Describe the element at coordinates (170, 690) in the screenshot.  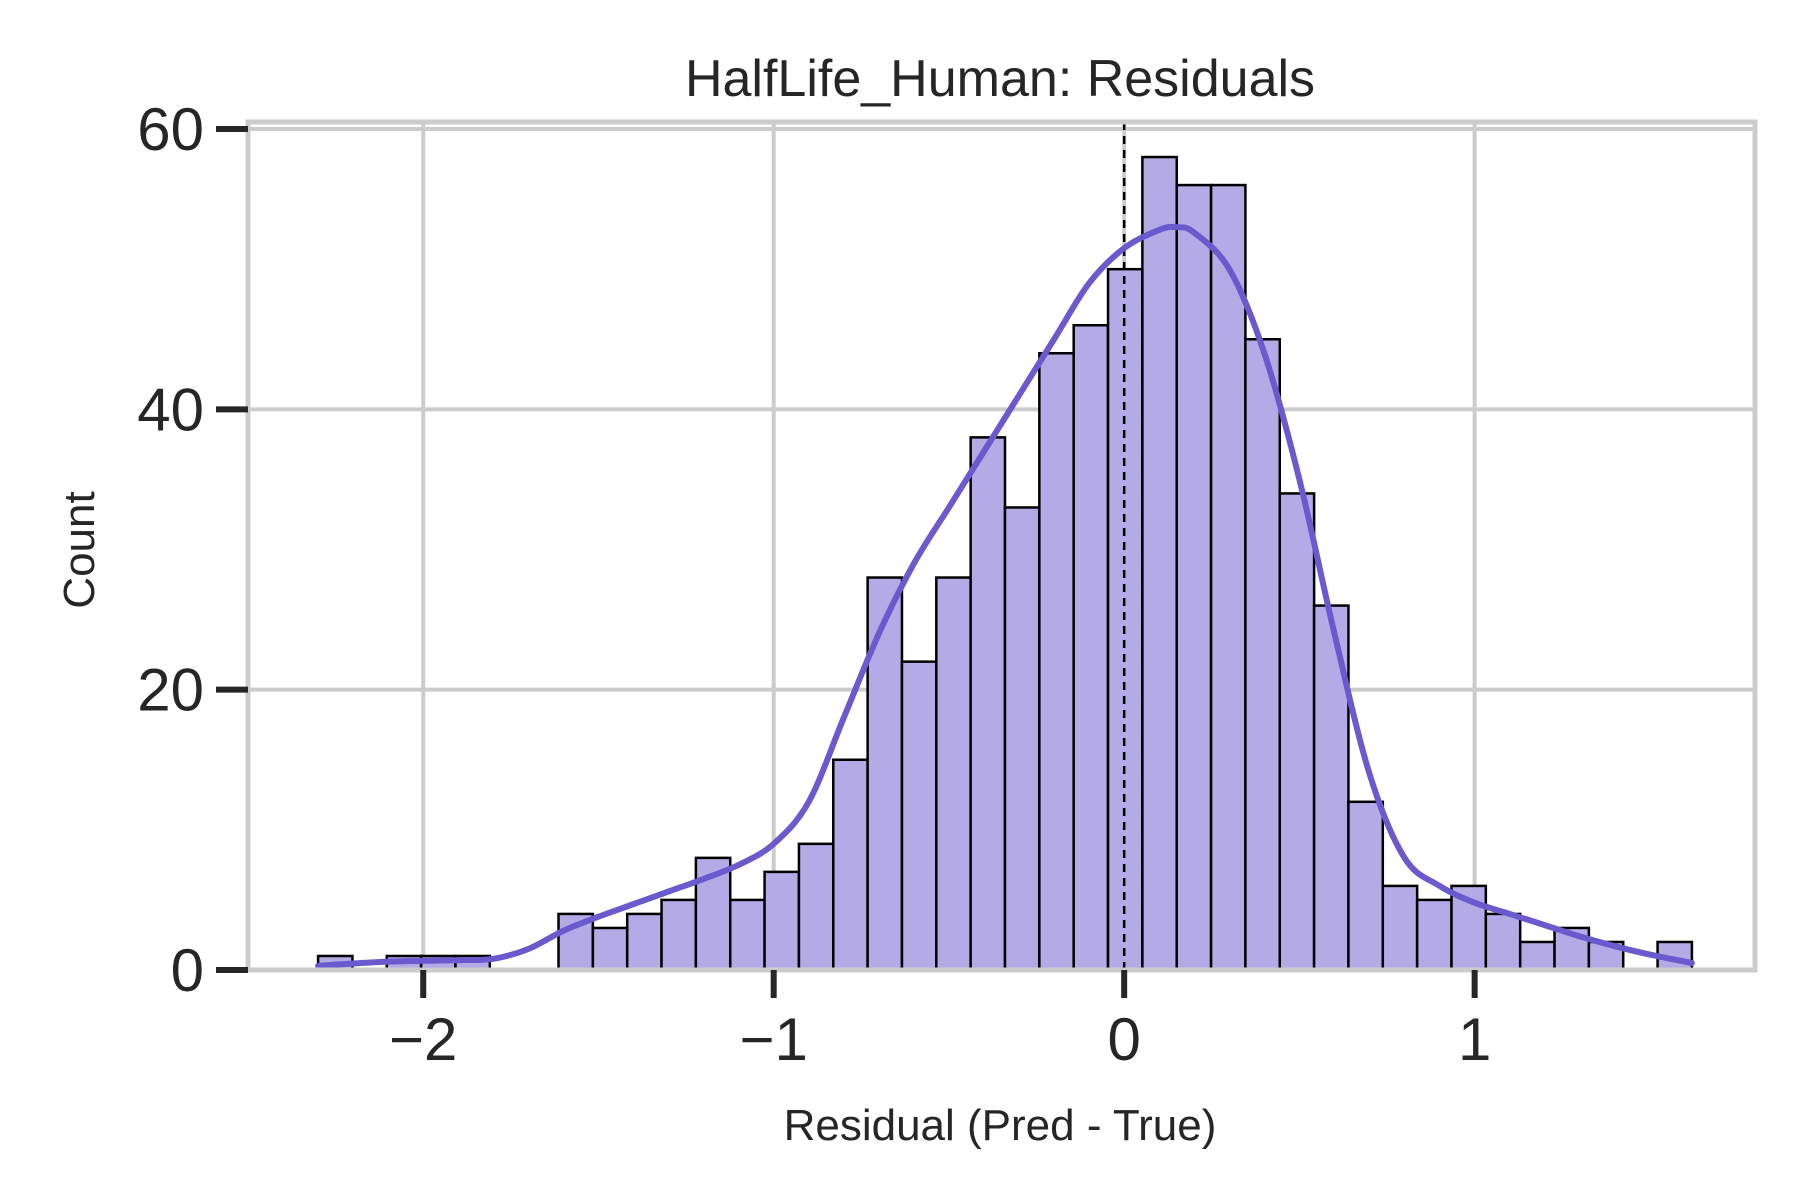
I see `y-tick-label-1: 20` at that location.